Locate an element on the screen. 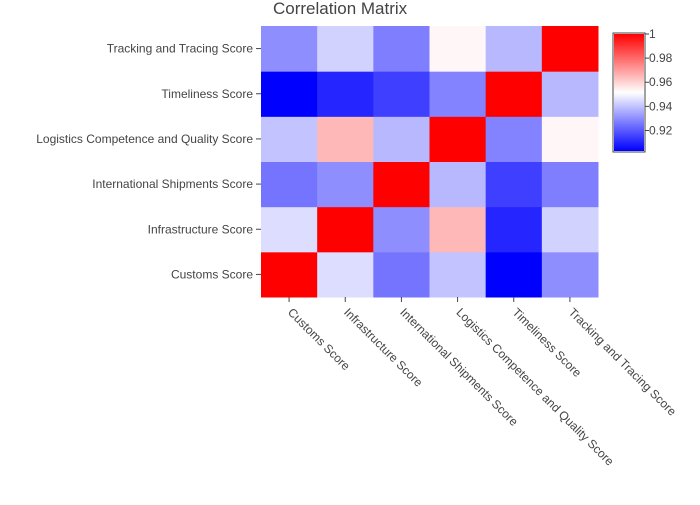 The width and height of the screenshot is (700, 505). colorbar-gradient is located at coordinates (629, 92).